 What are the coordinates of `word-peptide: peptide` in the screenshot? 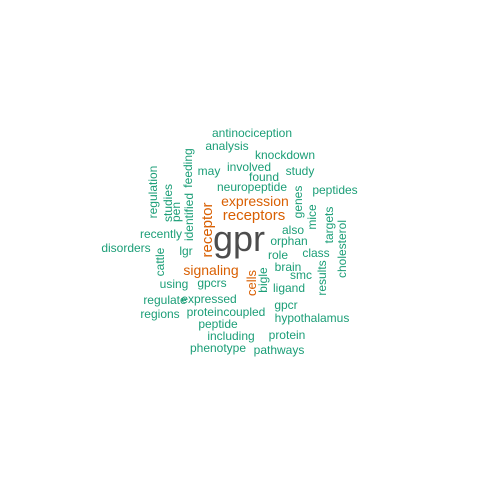 It's located at (218, 324).